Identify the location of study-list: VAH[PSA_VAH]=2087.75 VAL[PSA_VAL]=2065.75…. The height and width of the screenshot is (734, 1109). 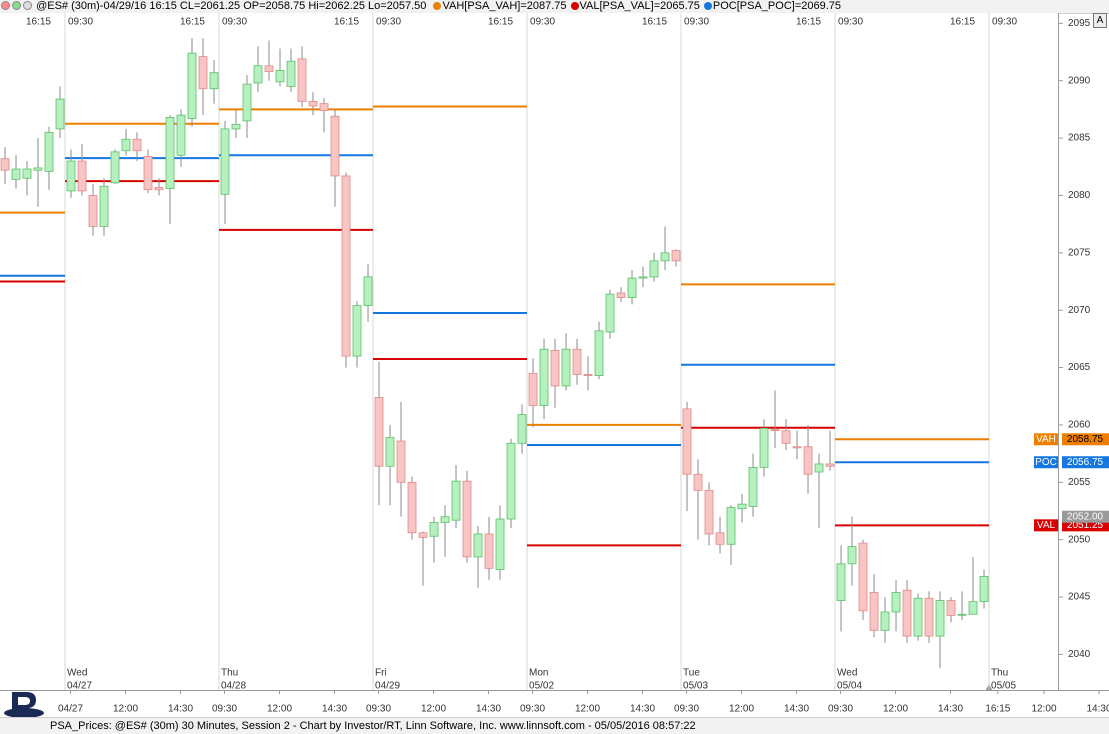
(635, 6).